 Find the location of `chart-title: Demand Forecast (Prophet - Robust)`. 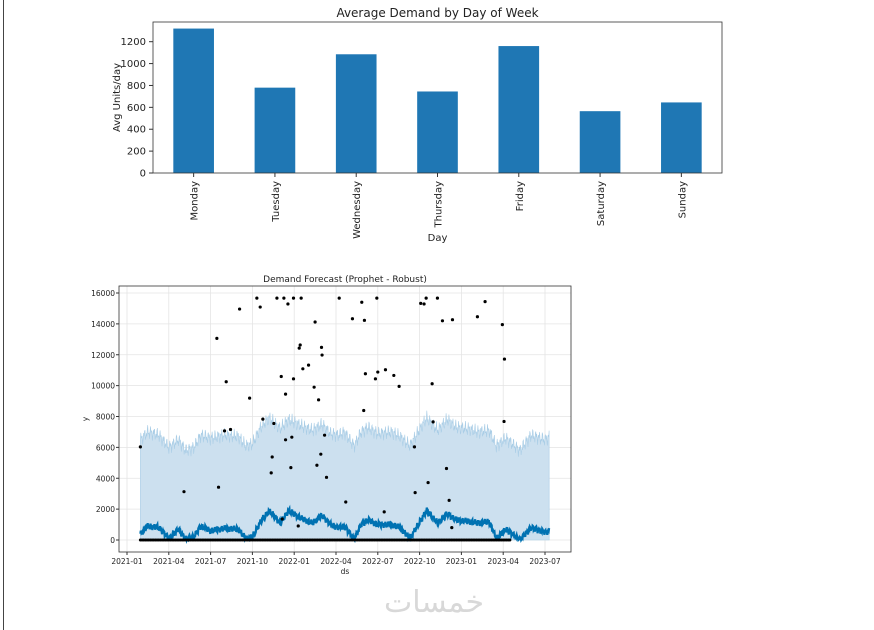

chart-title: Demand Forecast (Prophet - Robust) is located at coordinates (345, 280).